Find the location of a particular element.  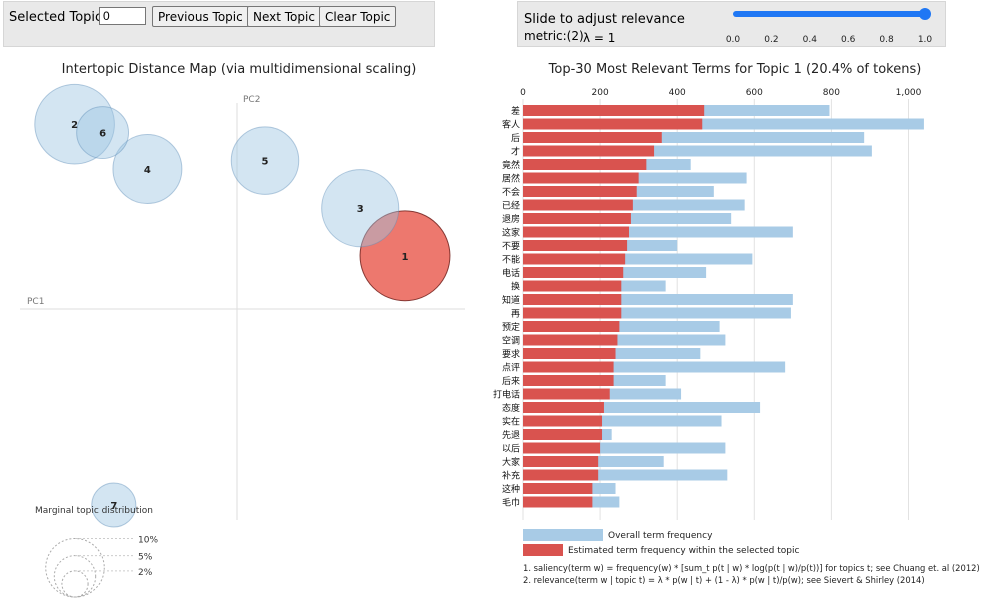

slider-metric-label: metric:(2) is located at coordinates (554, 36).